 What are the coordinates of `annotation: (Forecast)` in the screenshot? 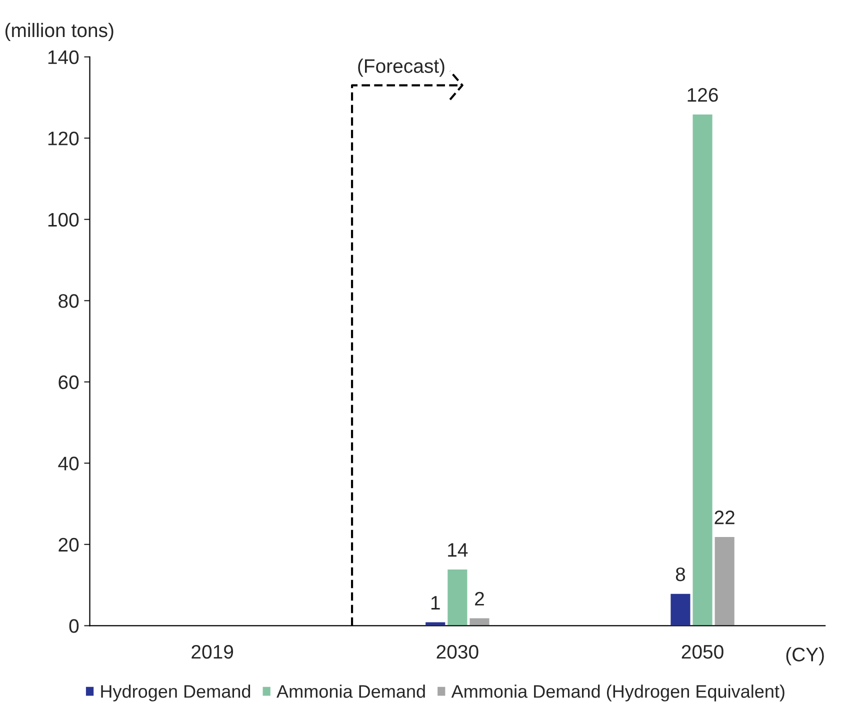 It's located at (401, 67).